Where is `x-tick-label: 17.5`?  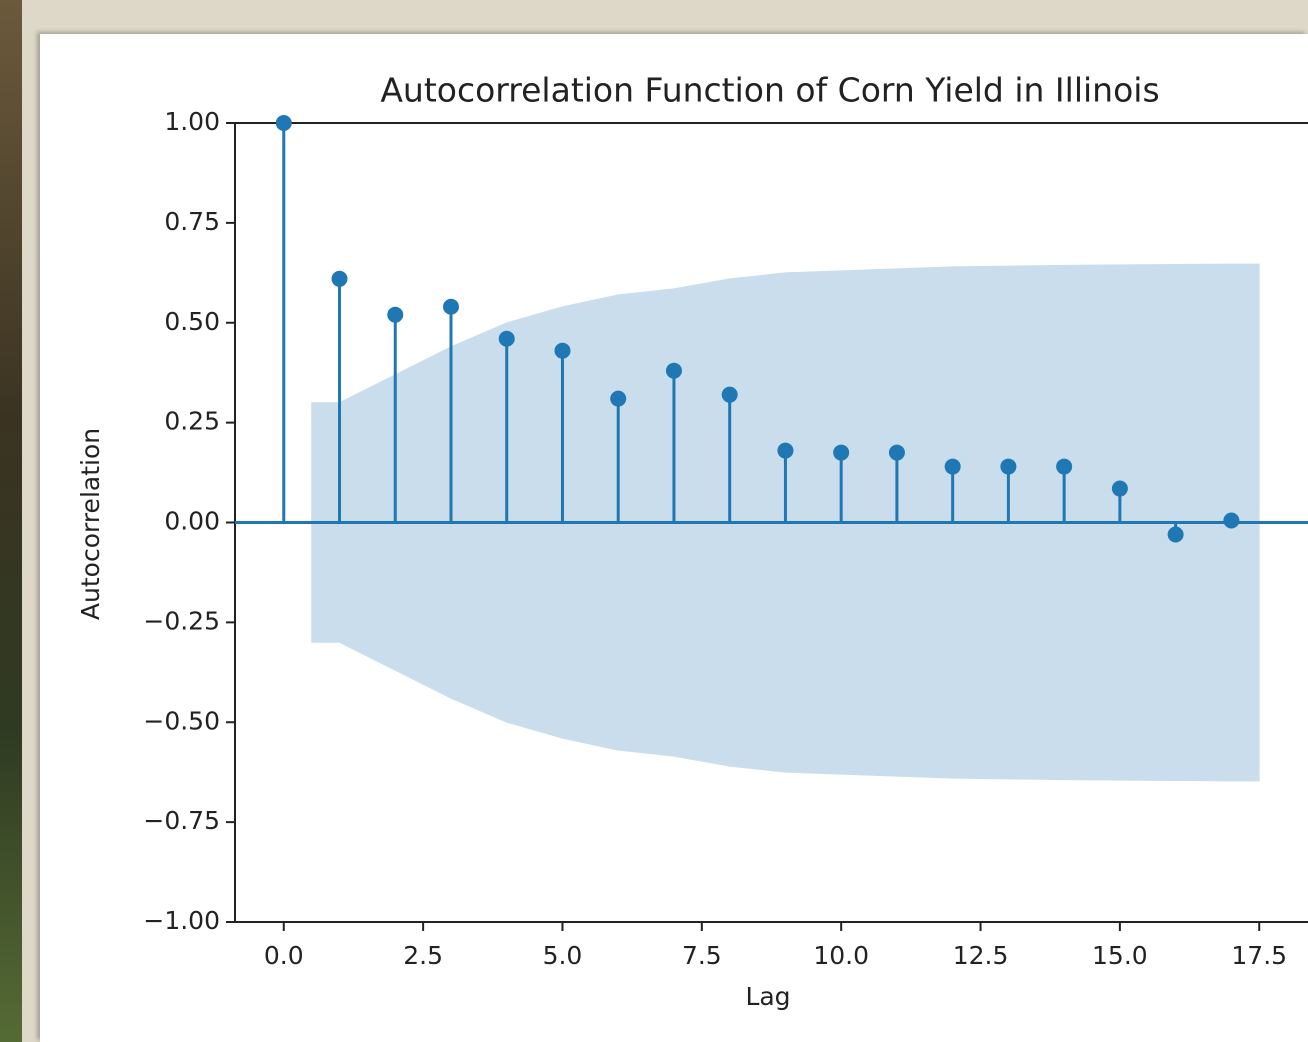
x-tick-label: 17.5 is located at coordinates (1259, 955).